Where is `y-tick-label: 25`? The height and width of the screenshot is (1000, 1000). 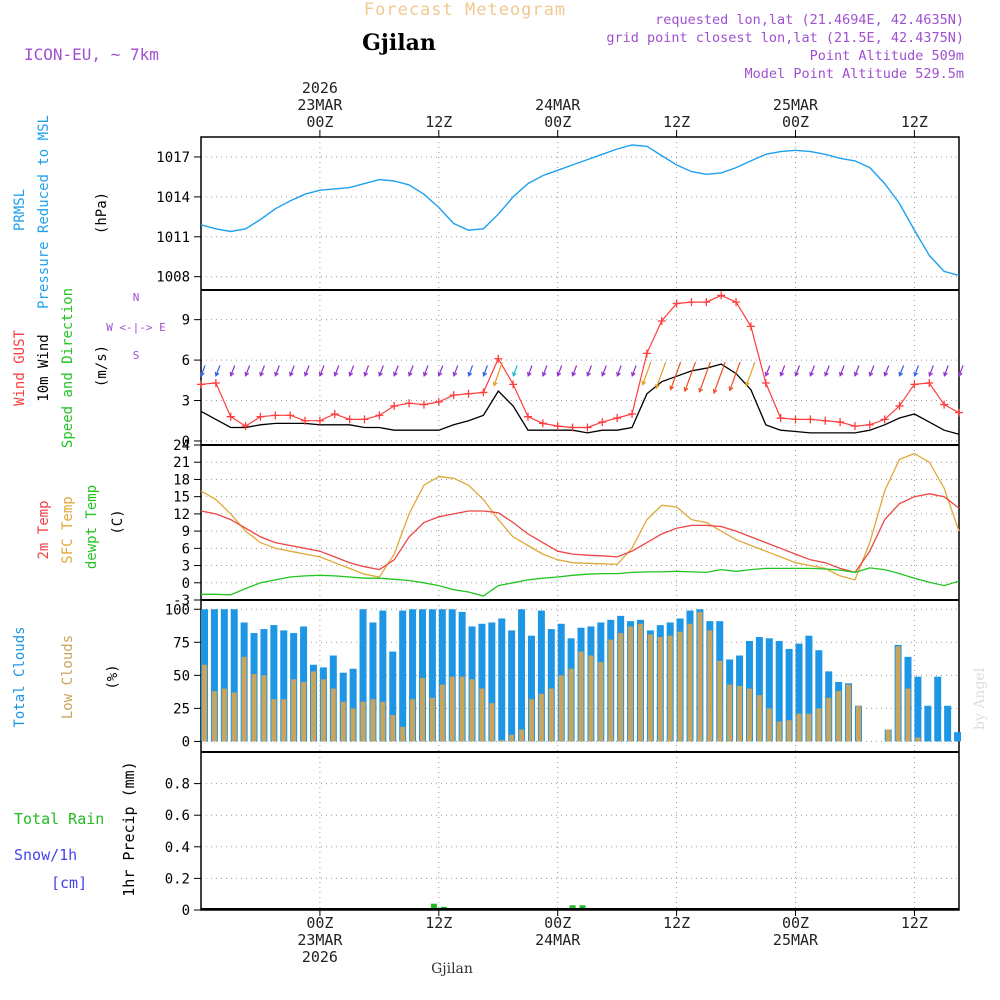 y-tick-label: 25 is located at coordinates (181, 709).